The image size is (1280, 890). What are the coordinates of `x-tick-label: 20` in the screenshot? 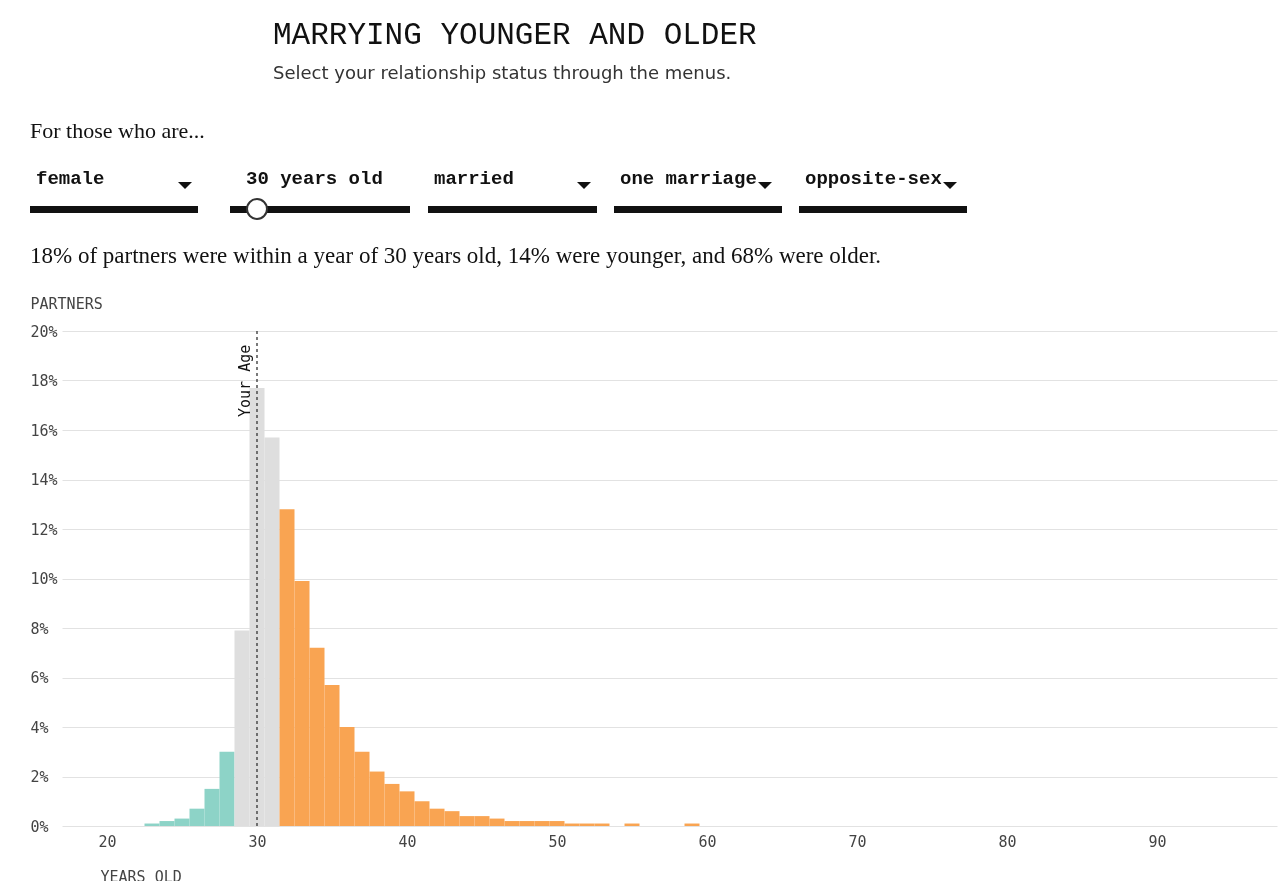 It's located at (107, 841).